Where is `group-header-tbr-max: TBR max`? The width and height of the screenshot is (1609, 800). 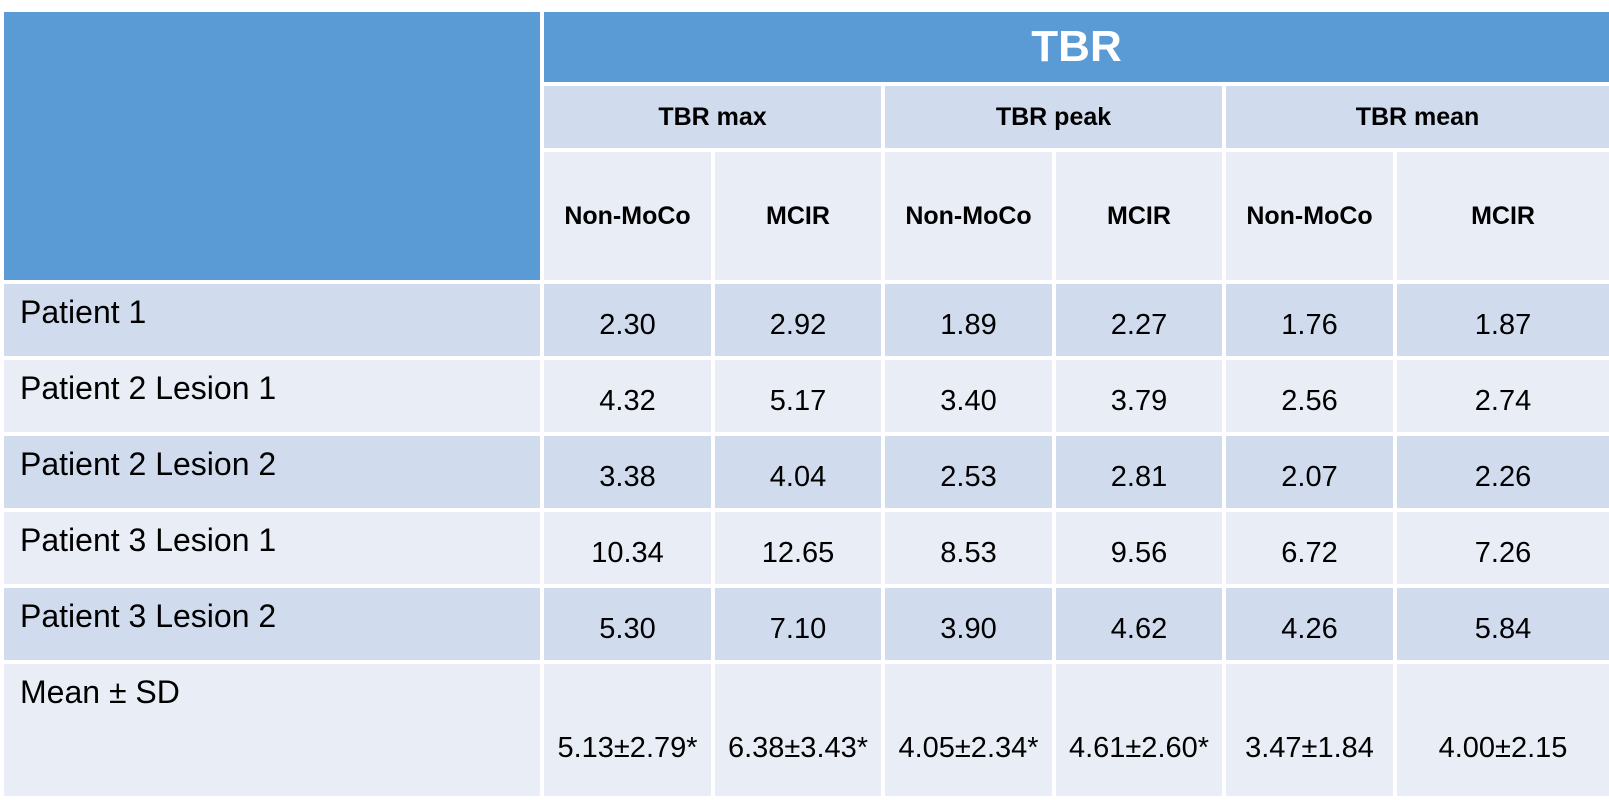
group-header-tbr-max: TBR max is located at coordinates (712, 117).